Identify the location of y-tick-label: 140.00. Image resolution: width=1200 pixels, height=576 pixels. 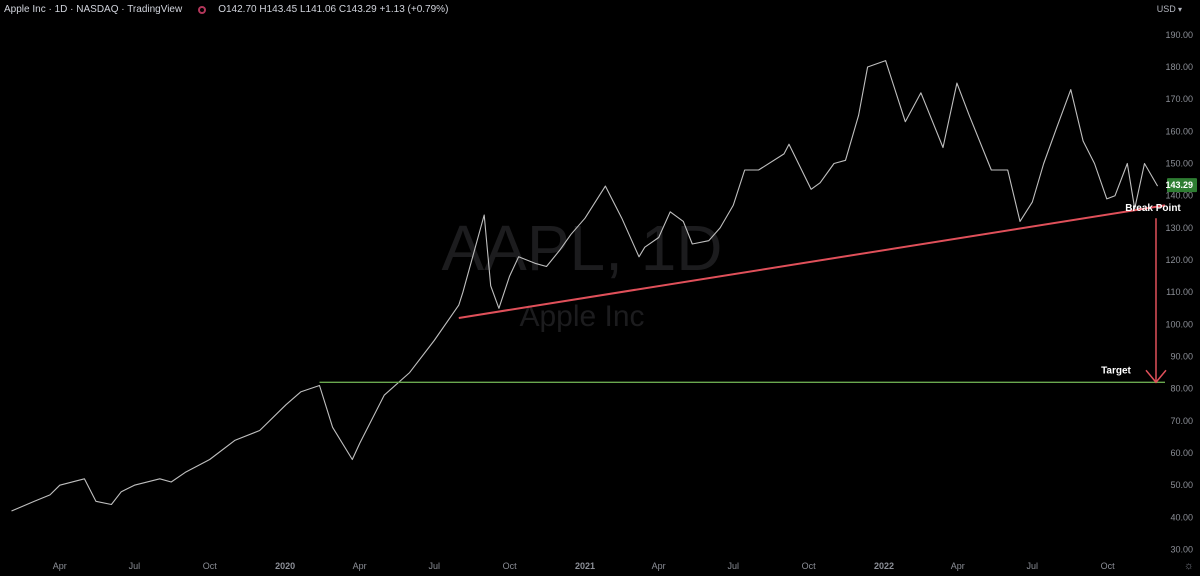
(1179, 196).